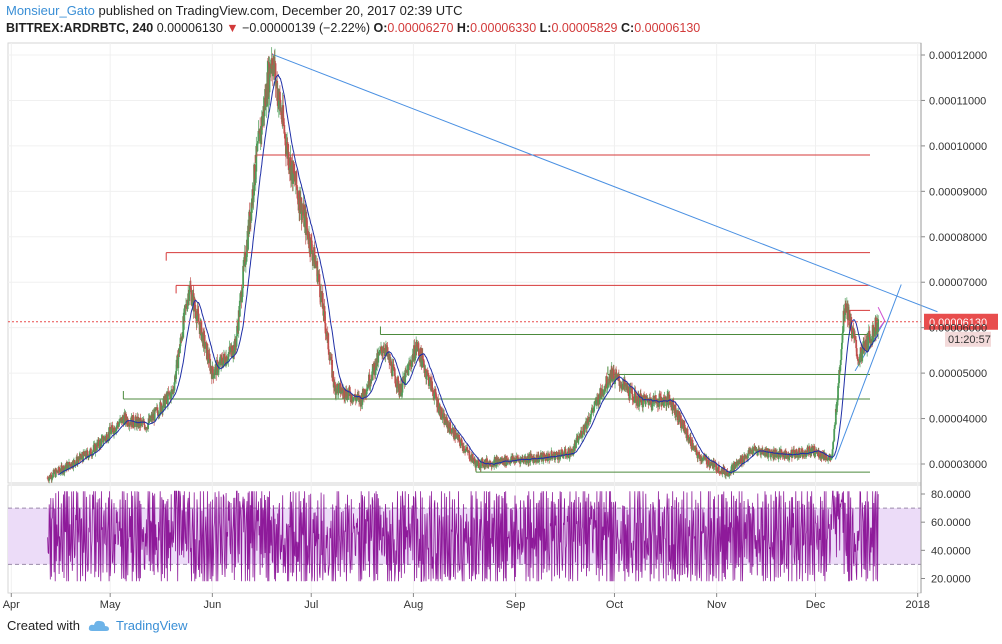  What do you see at coordinates (968, 339) in the screenshot?
I see `countdown-tag` at bounding box center [968, 339].